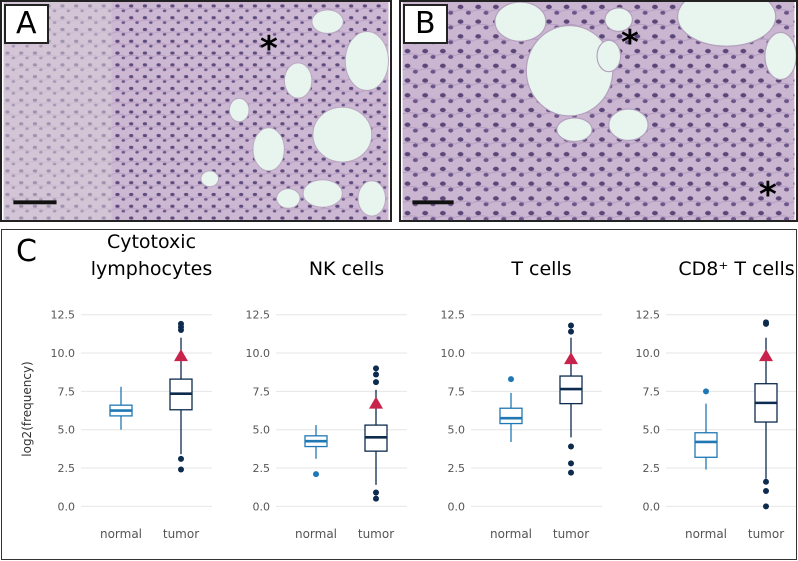 This screenshot has height=561, width=798. Describe the element at coordinates (35, 202) in the screenshot. I see `scale-bar-a` at that location.